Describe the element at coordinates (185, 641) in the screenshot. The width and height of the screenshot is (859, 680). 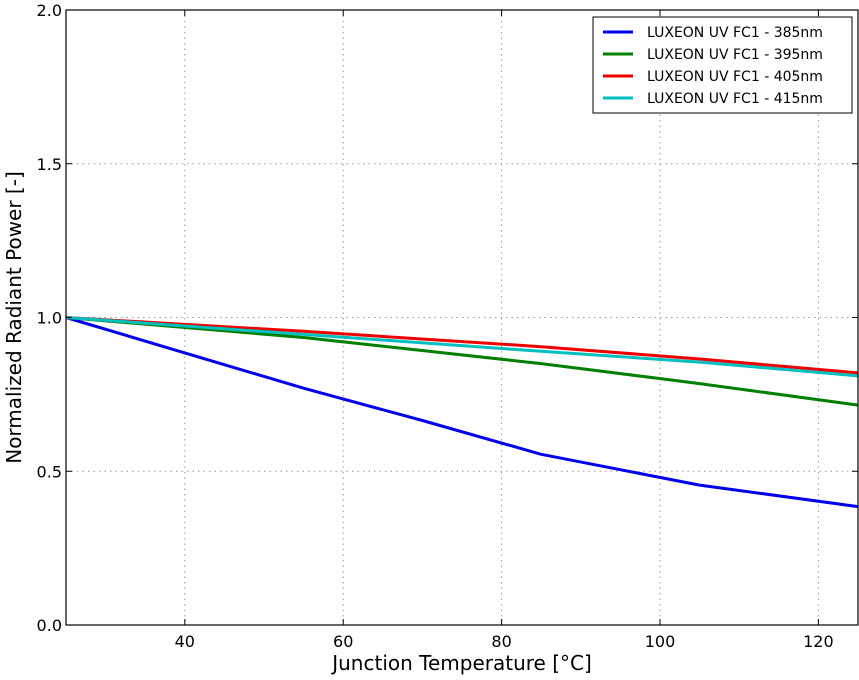
I see `x-tick-label: 40` at that location.